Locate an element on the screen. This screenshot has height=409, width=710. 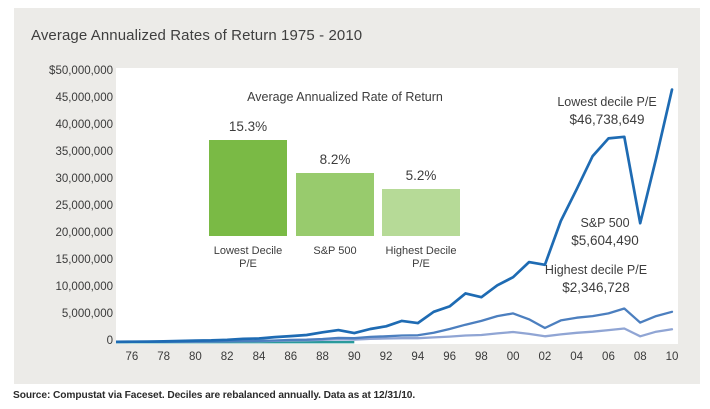
x-axis-tick-label: 04 is located at coordinates (577, 357).